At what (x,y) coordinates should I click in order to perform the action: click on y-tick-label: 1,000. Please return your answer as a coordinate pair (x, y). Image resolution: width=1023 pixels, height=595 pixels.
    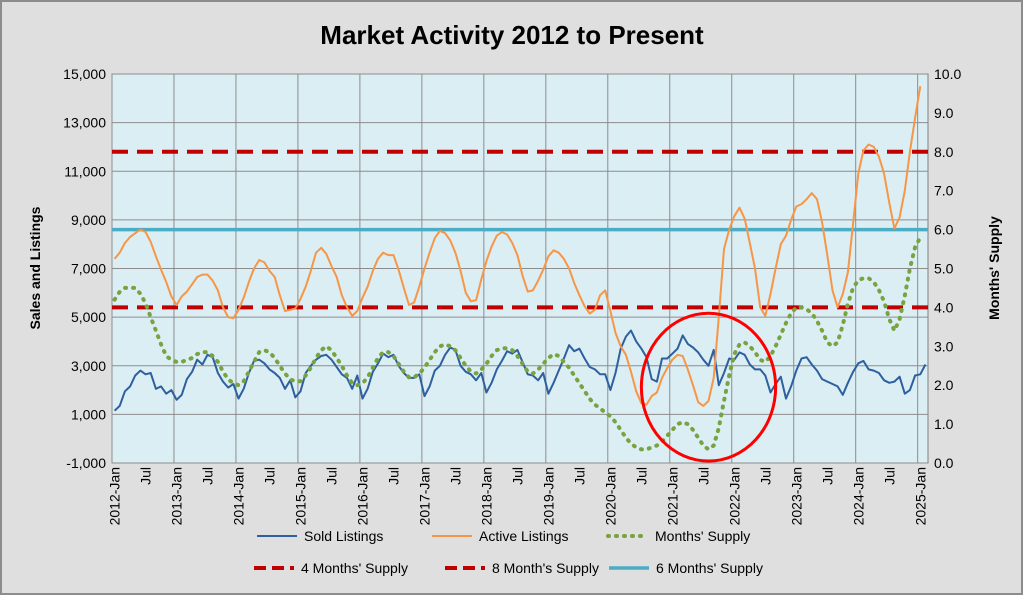
    Looking at the image, I should click on (88, 414).